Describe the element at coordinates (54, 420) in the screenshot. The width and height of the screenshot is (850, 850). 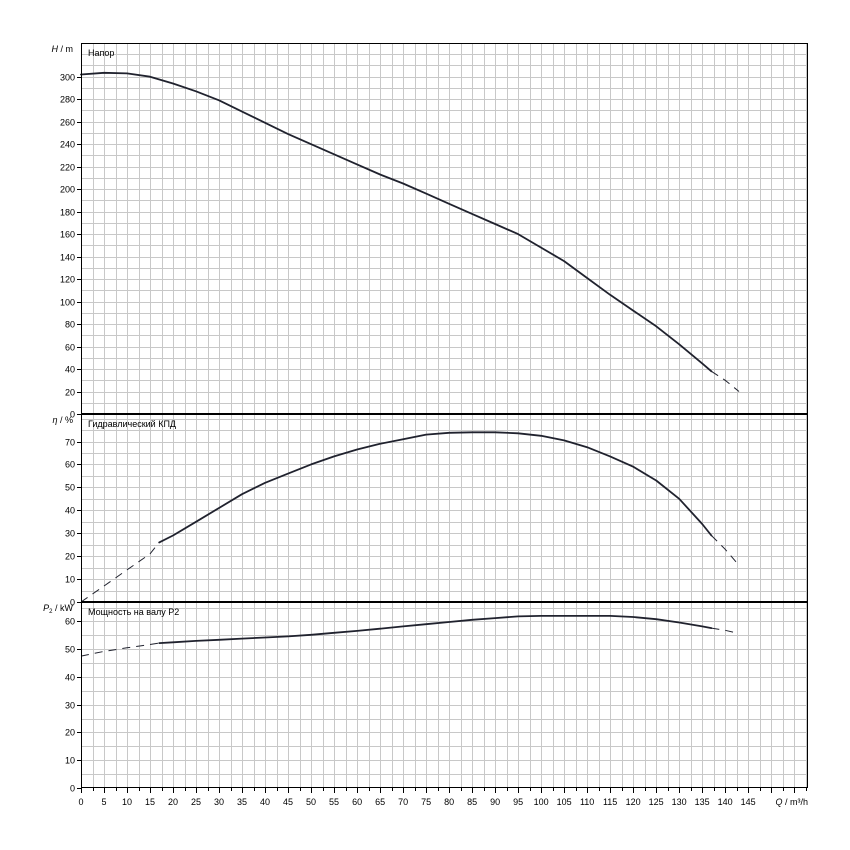
I see `y-axis-variable: η` at that location.